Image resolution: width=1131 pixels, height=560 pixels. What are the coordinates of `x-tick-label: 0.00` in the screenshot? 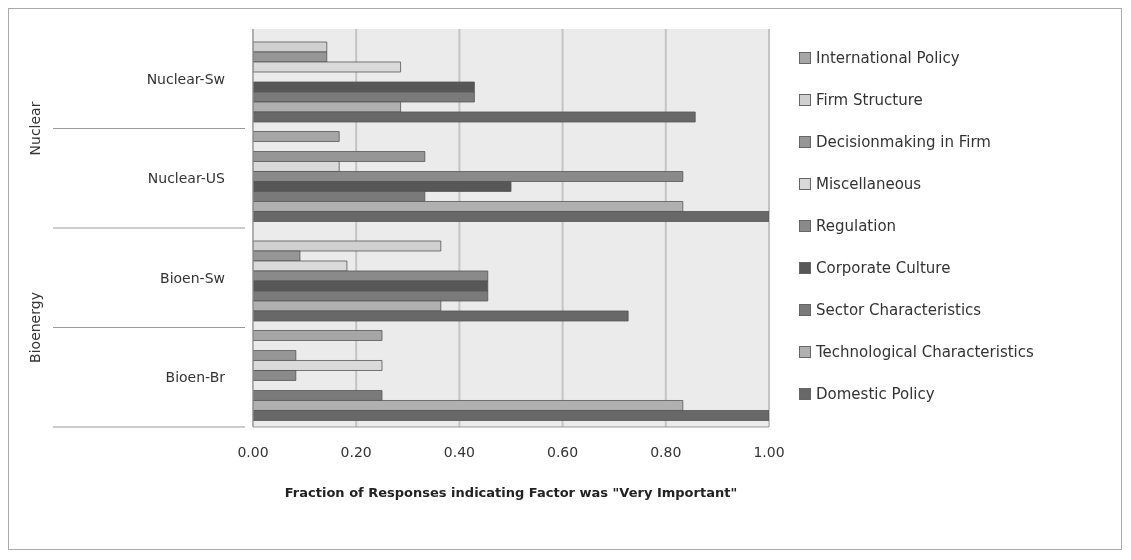 It's located at (253, 451).